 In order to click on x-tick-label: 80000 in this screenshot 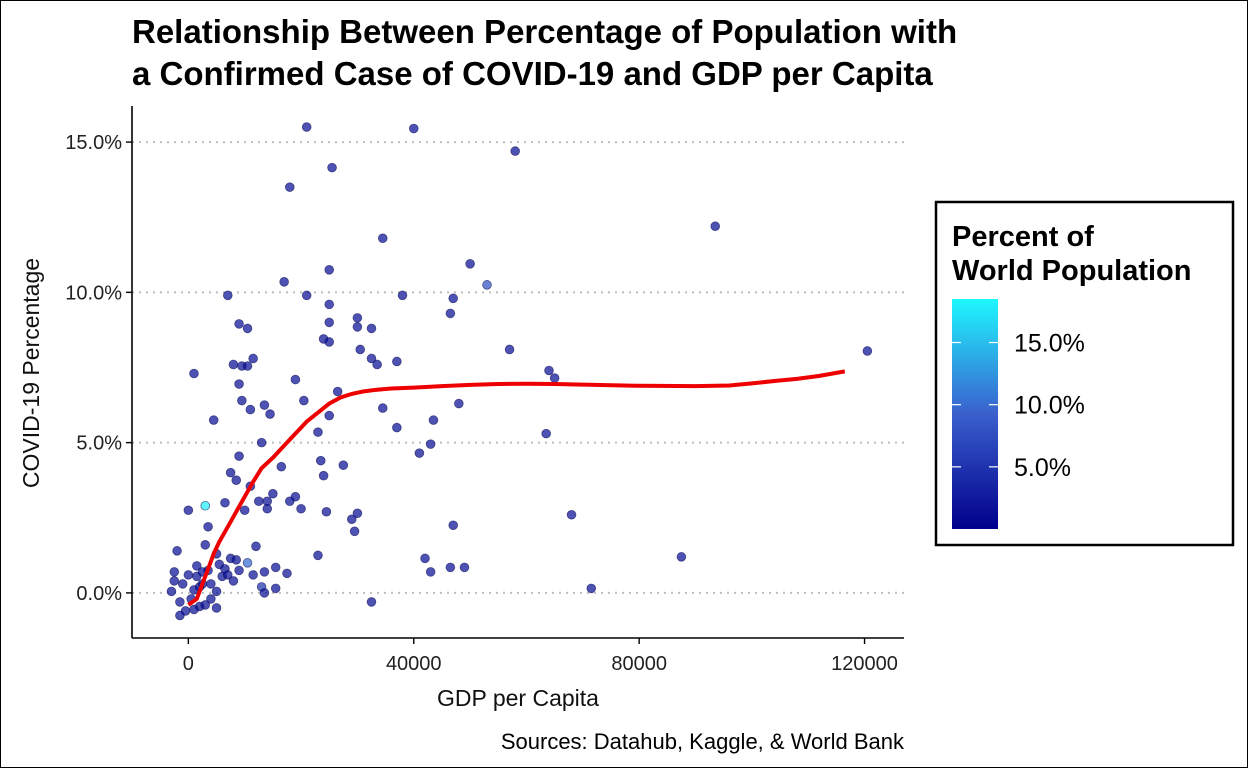, I will do `click(639, 664)`.